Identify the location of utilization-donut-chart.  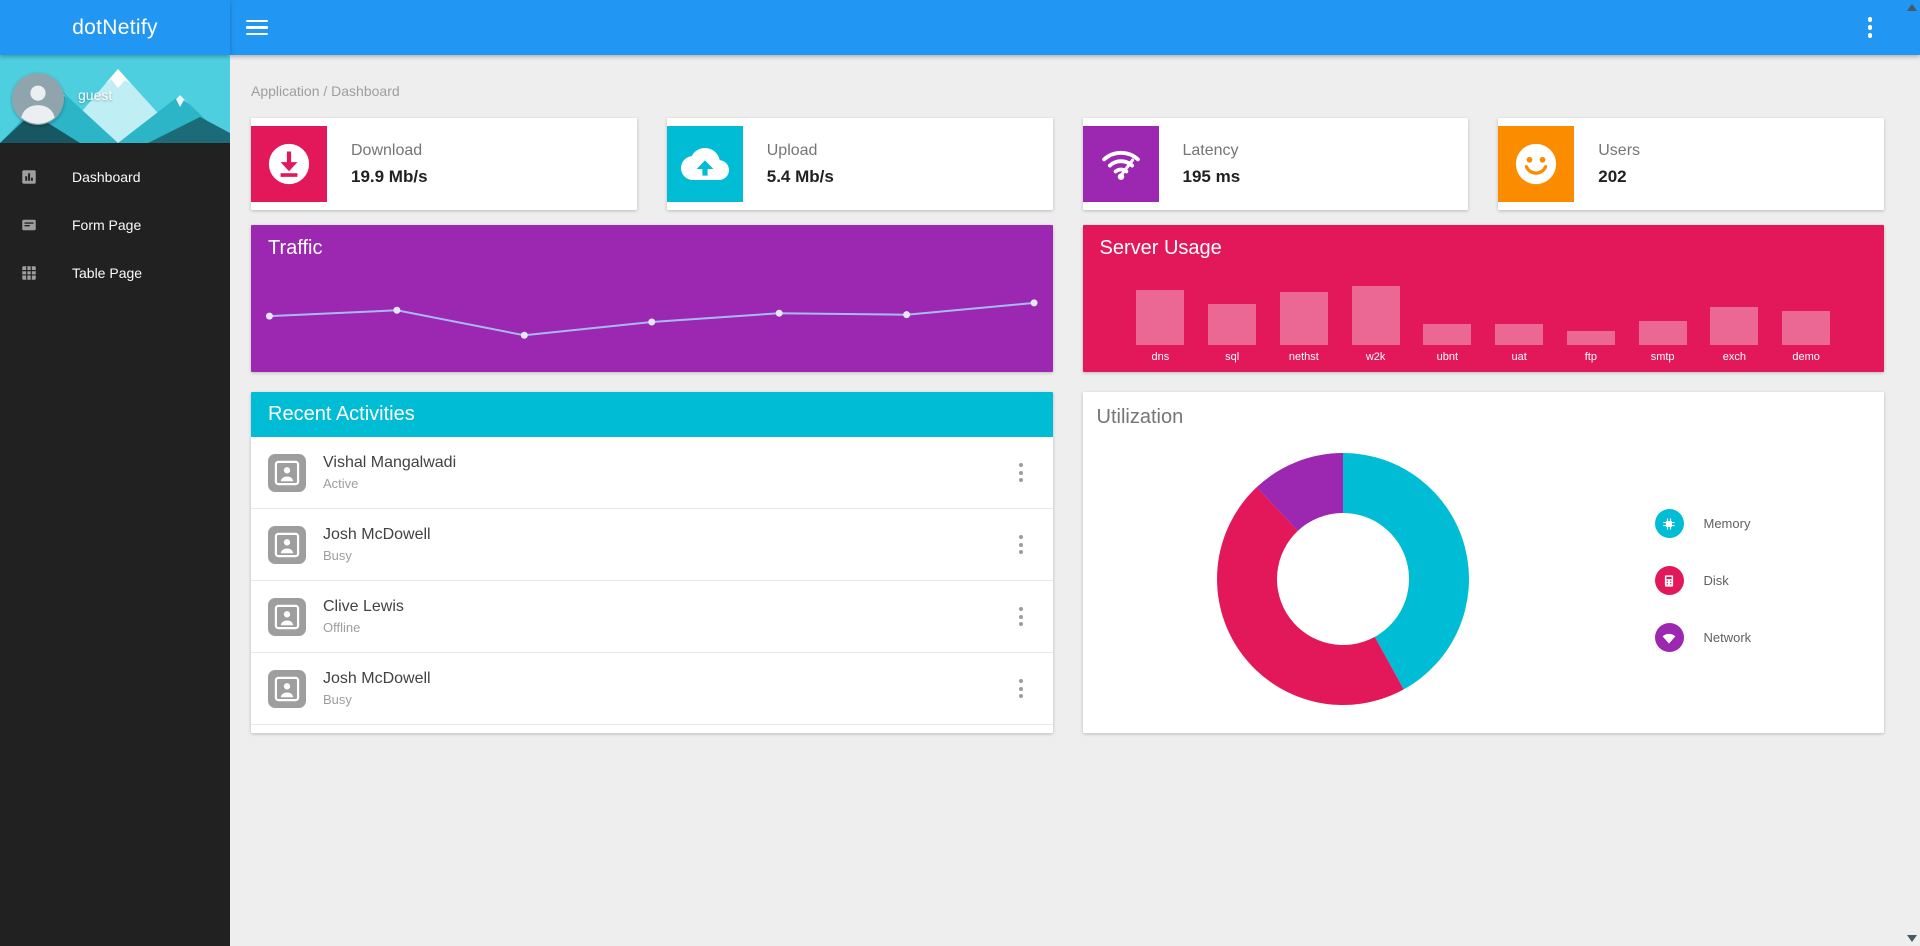
(1342, 579).